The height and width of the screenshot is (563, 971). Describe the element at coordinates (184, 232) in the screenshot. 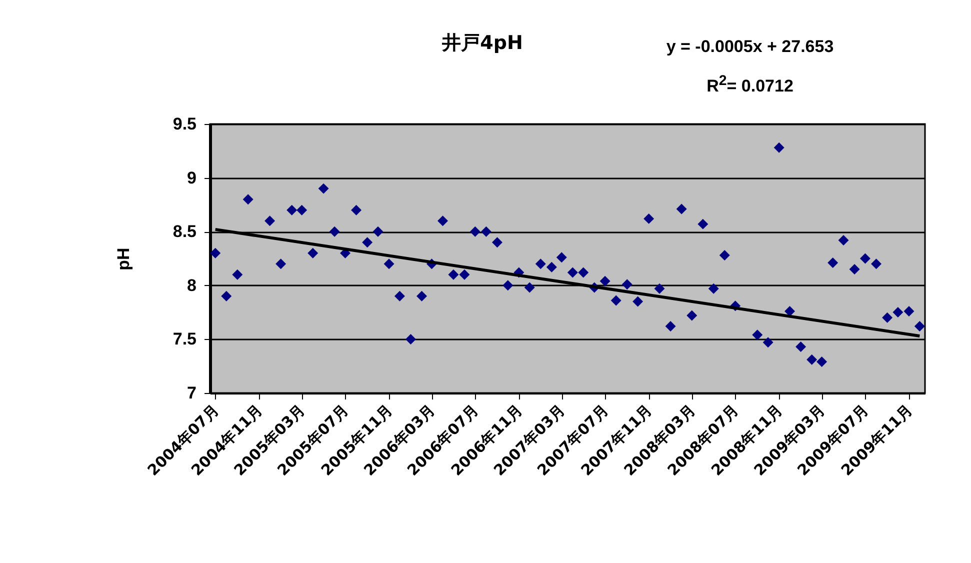

I see `y-tick-label: 8.5` at that location.